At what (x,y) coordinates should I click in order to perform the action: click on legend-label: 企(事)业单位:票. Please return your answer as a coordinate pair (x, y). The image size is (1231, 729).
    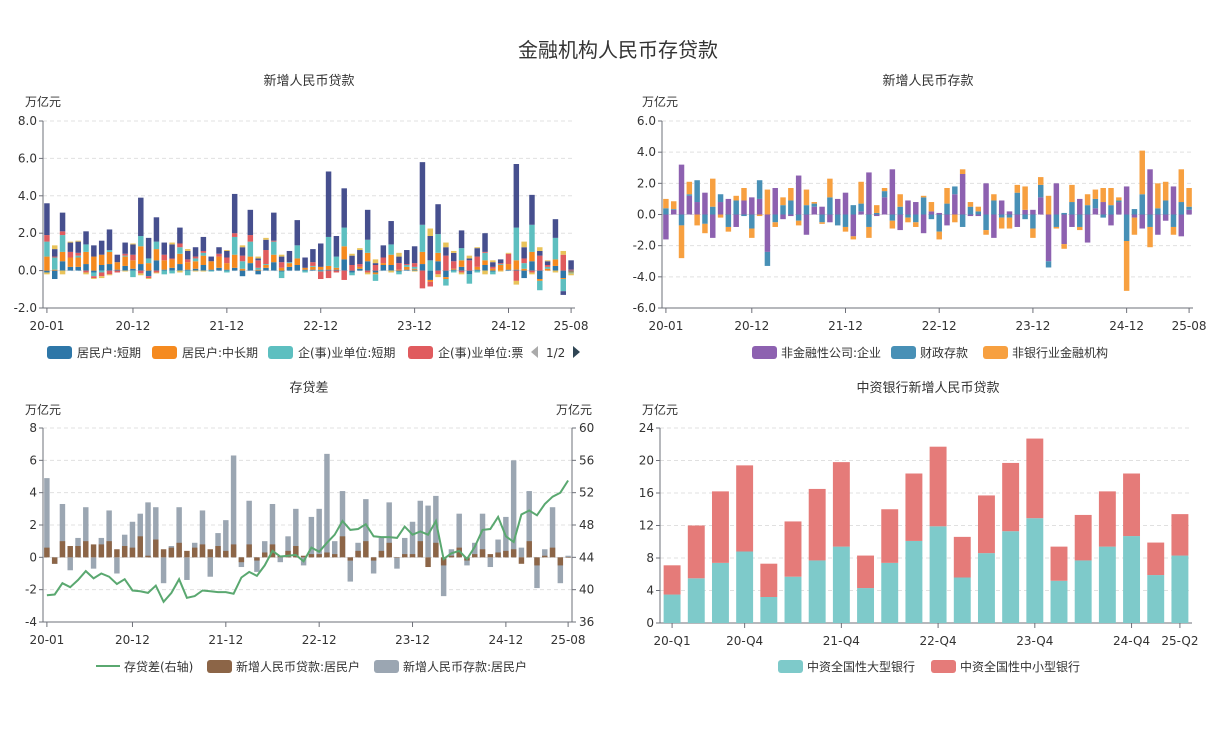
    Looking at the image, I should click on (480, 352).